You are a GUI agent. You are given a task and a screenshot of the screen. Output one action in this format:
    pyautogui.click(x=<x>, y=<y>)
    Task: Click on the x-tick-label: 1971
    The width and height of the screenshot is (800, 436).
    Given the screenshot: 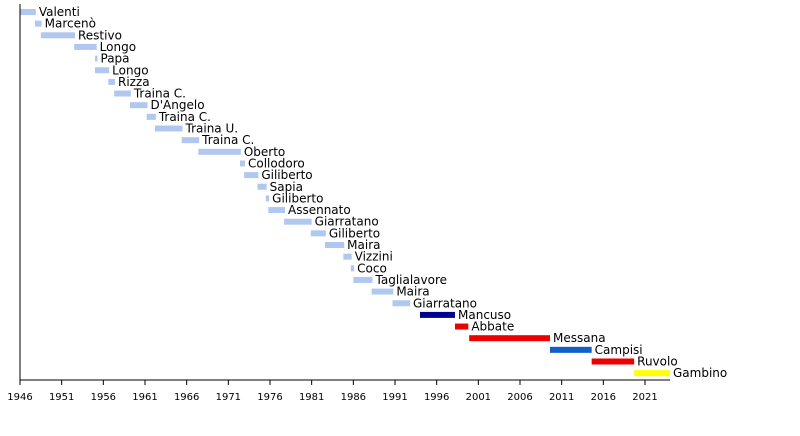 What is the action you would take?
    pyautogui.click(x=228, y=397)
    